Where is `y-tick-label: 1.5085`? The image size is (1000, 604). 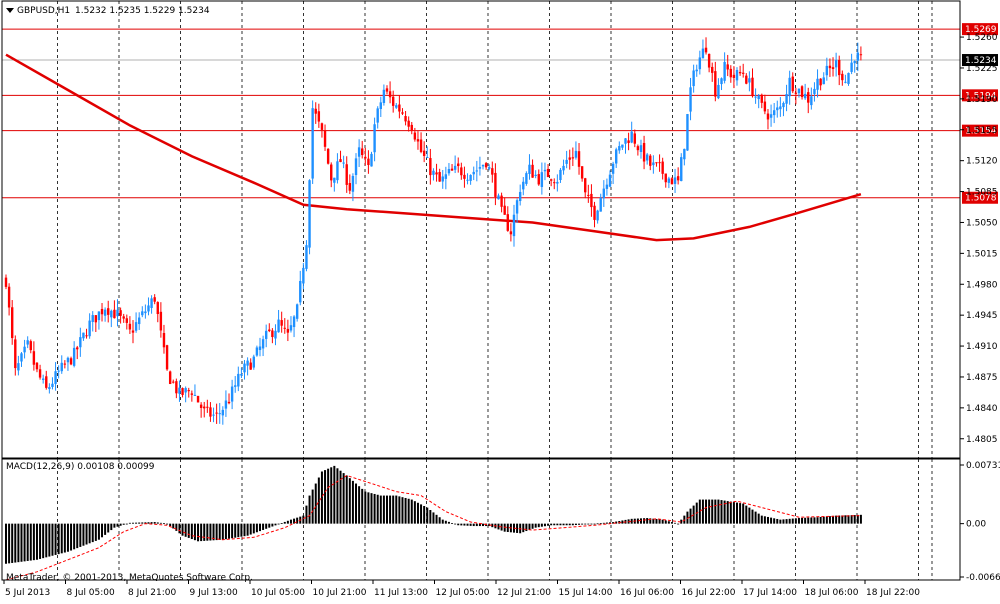
y-tick-label: 1.5085 is located at coordinates (982, 193).